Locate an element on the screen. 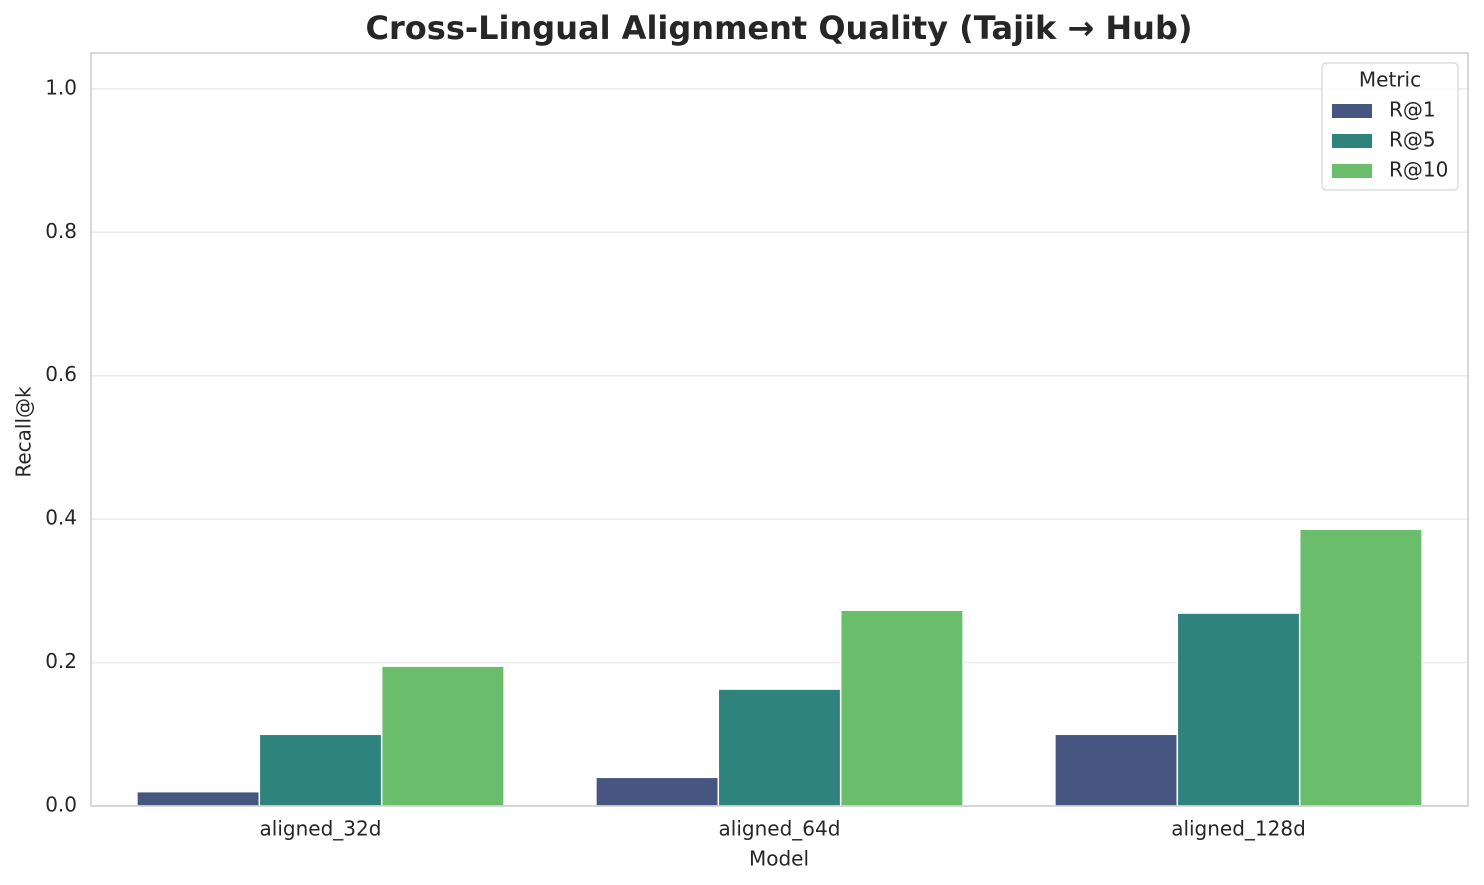 This screenshot has height=885, width=1484. legend-title: Metric is located at coordinates (1390, 80).